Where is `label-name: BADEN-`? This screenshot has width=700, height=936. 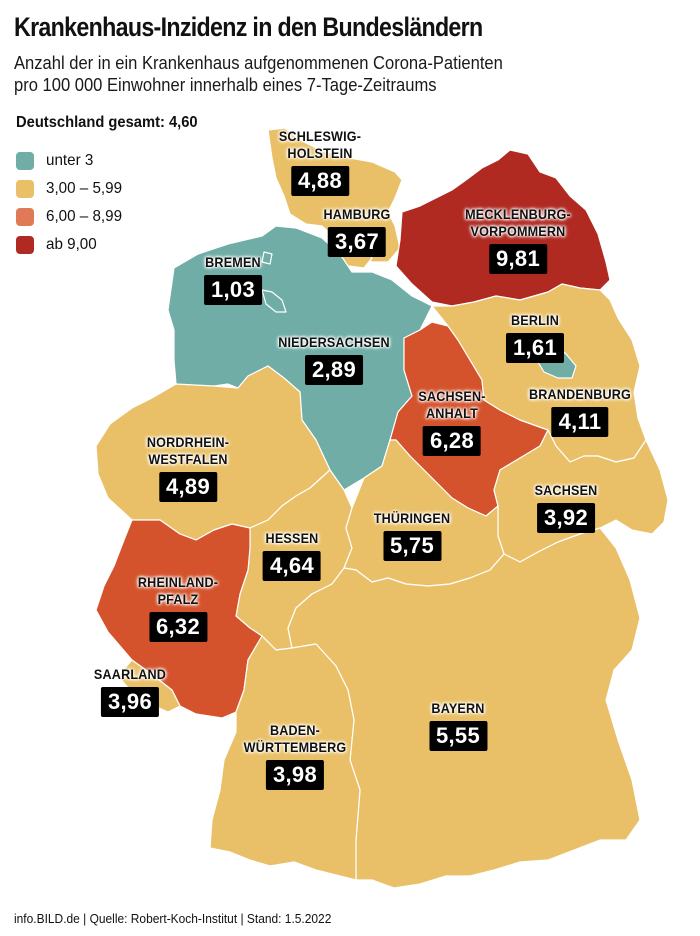 label-name: BADEN- is located at coordinates (295, 730).